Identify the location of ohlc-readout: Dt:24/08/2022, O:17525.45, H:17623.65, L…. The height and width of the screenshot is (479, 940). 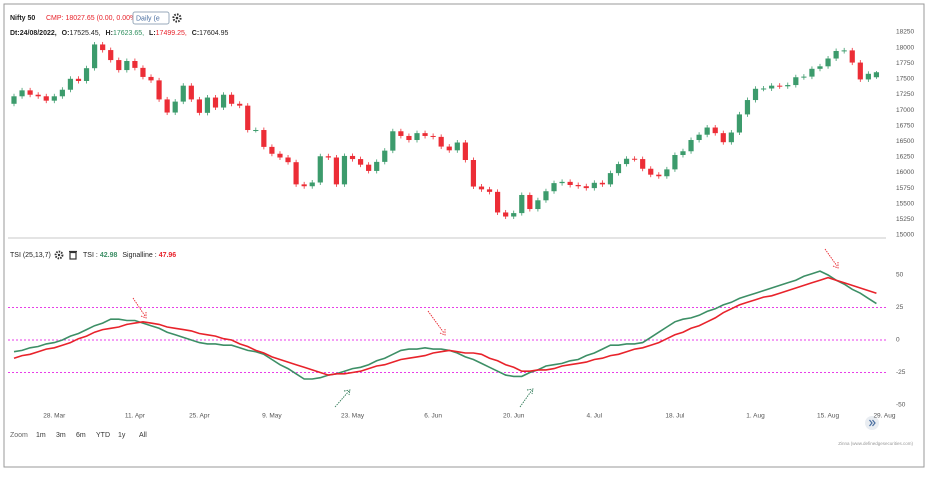
(119, 33).